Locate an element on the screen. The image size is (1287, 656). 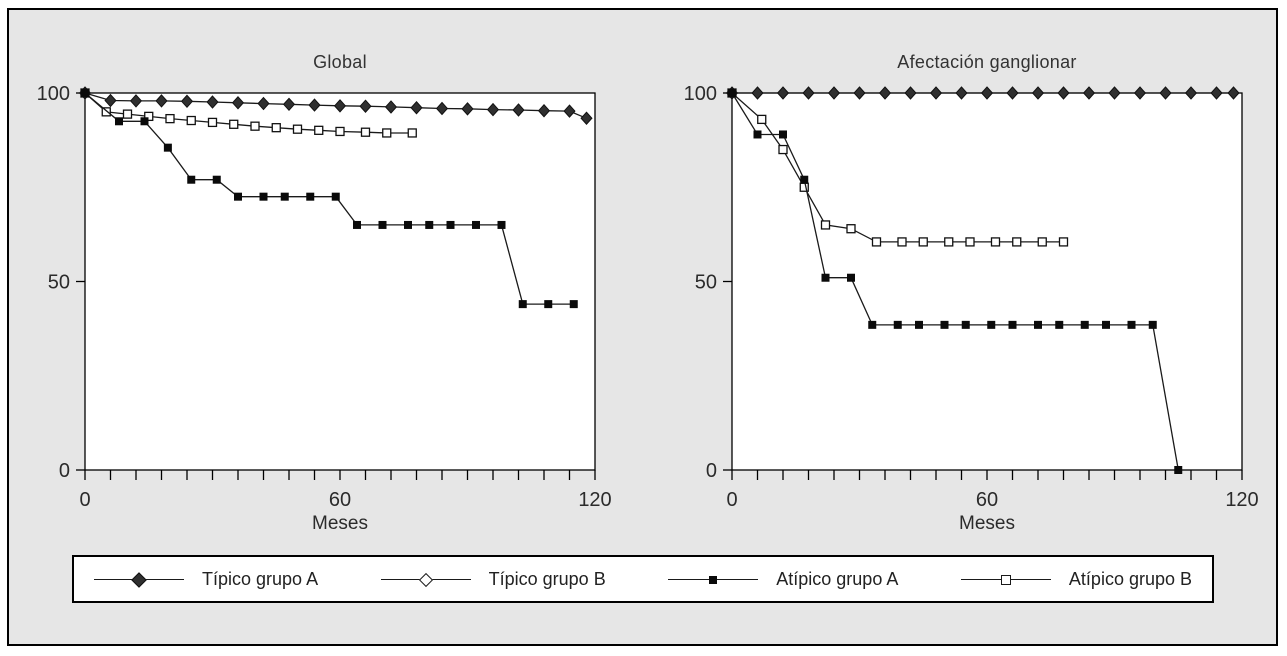
legend-item-label: Atípico grupo A is located at coordinates (837, 578).